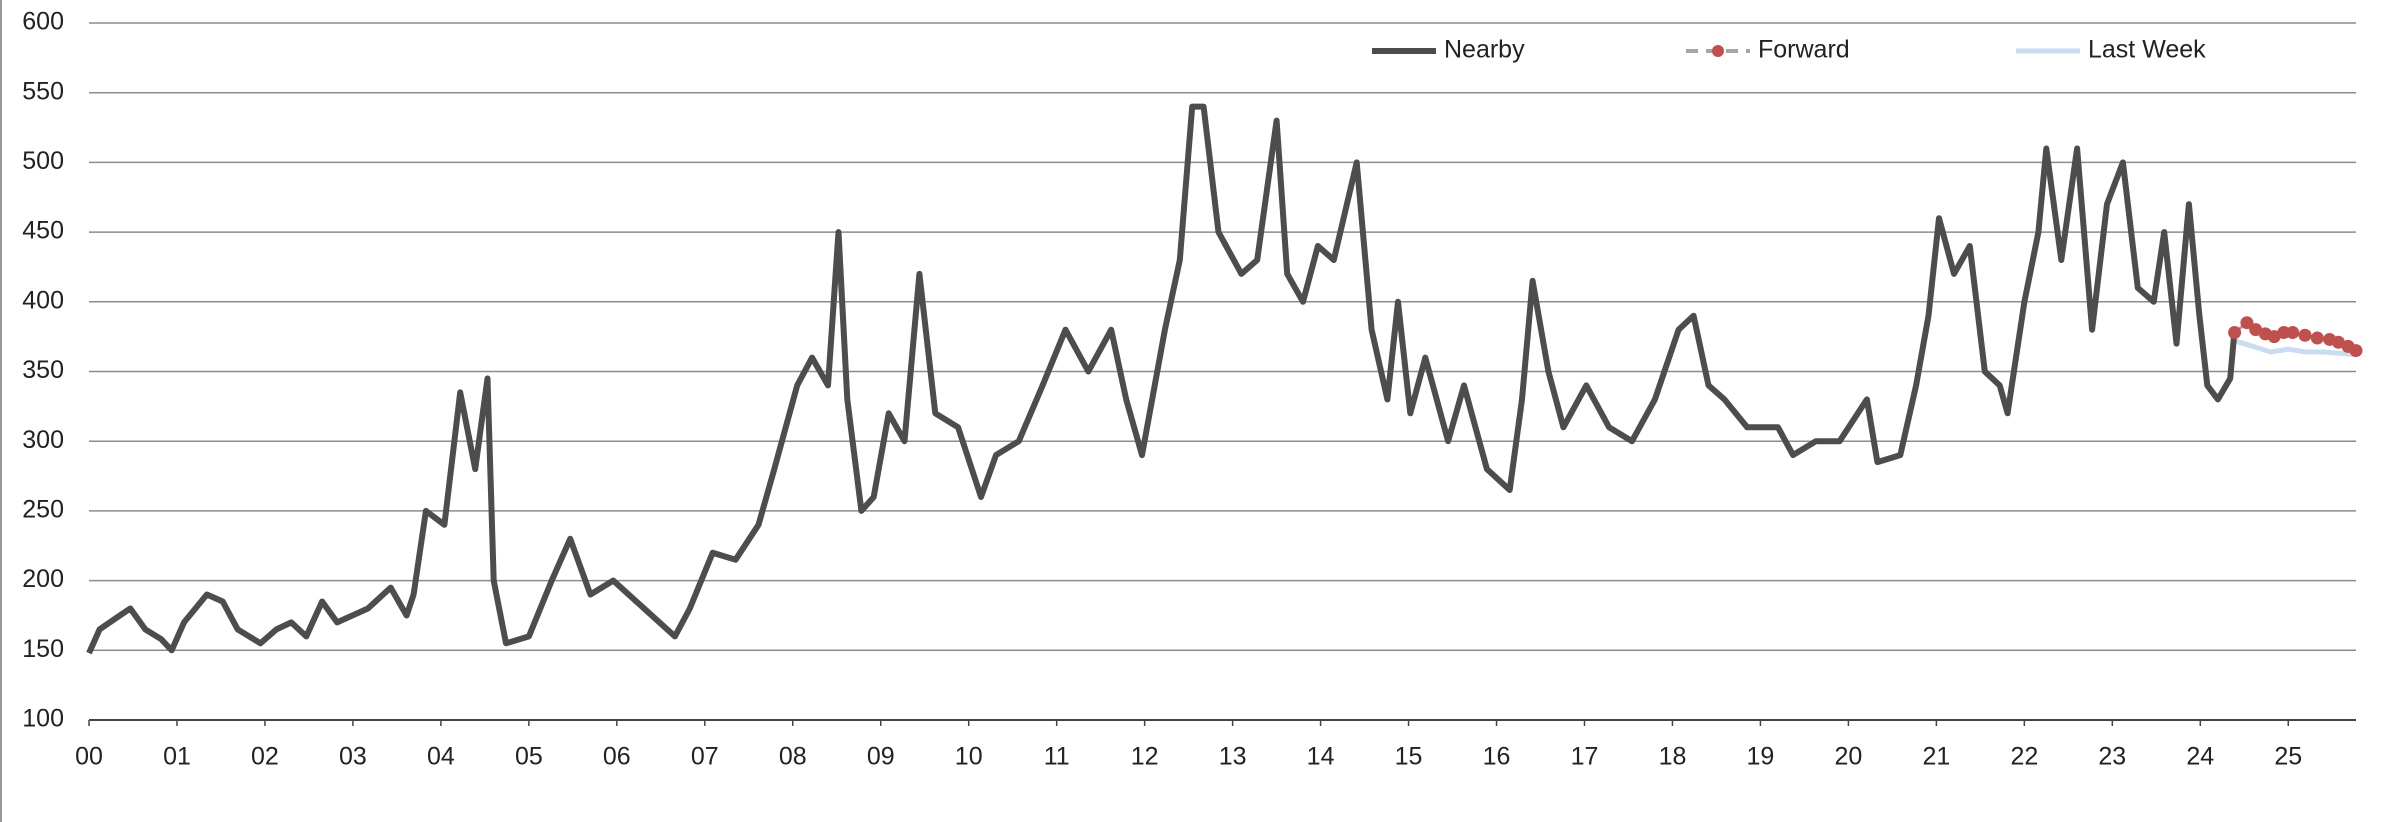 This screenshot has height=822, width=2394. I want to click on y-tick-label: 250, so click(43, 510).